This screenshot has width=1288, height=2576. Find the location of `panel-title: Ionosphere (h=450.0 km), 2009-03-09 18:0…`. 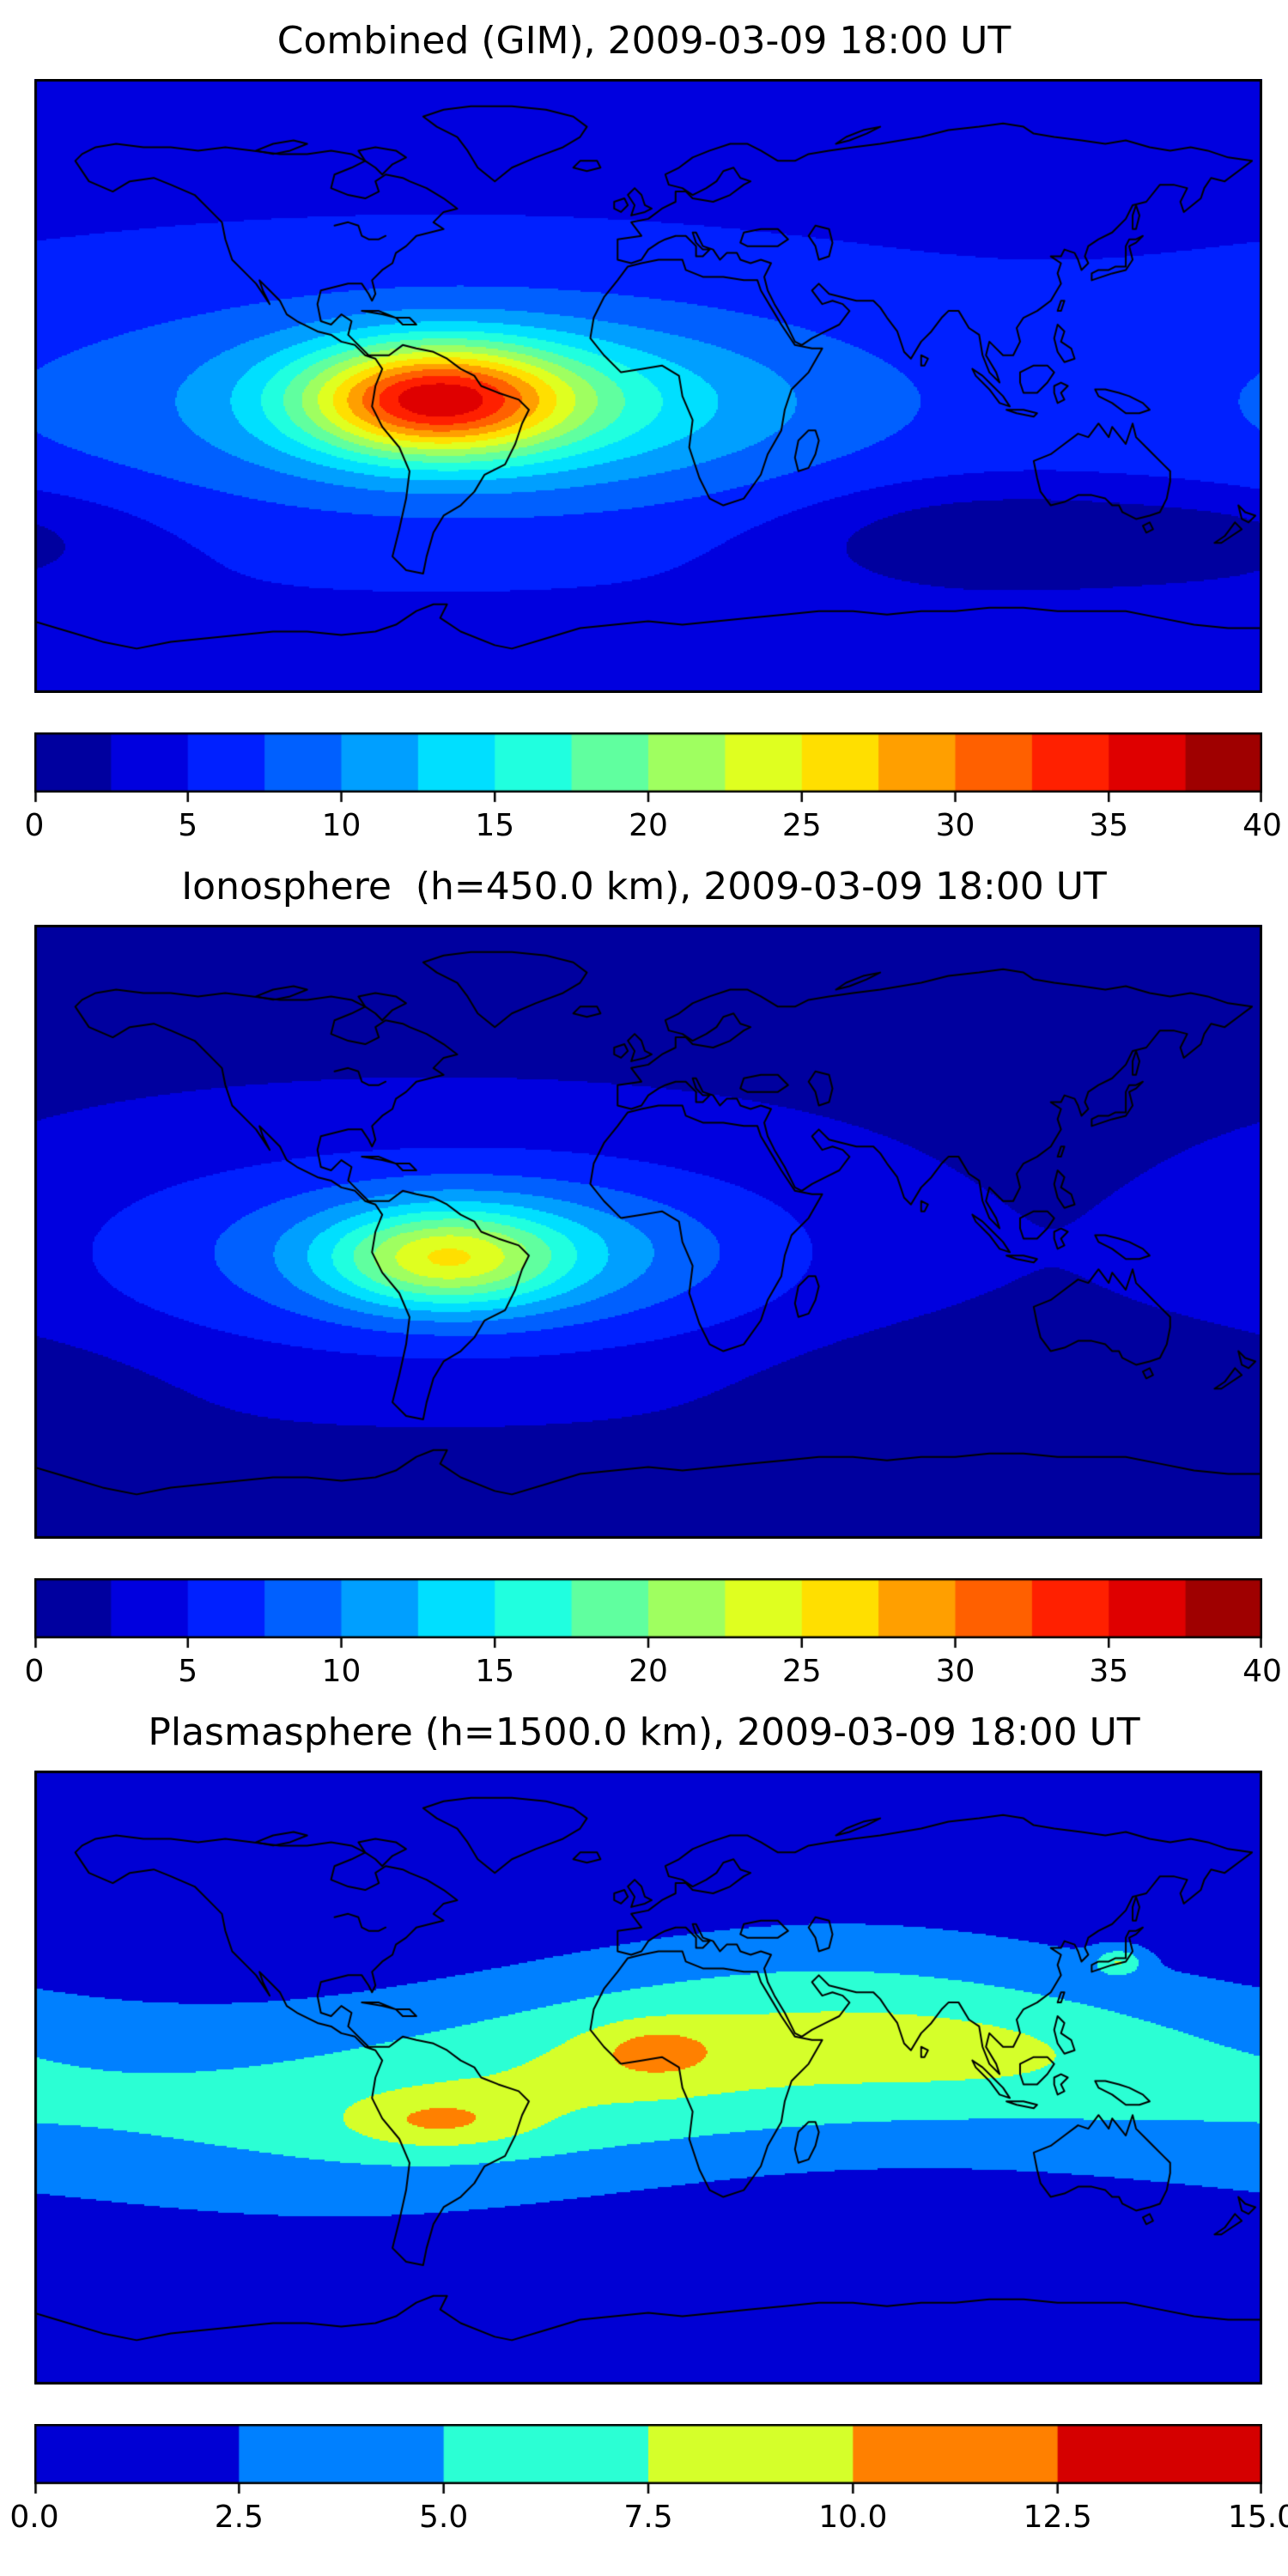

panel-title: Ionosphere (h=450.0 km), 2009-03-09 18:0… is located at coordinates (644, 886).